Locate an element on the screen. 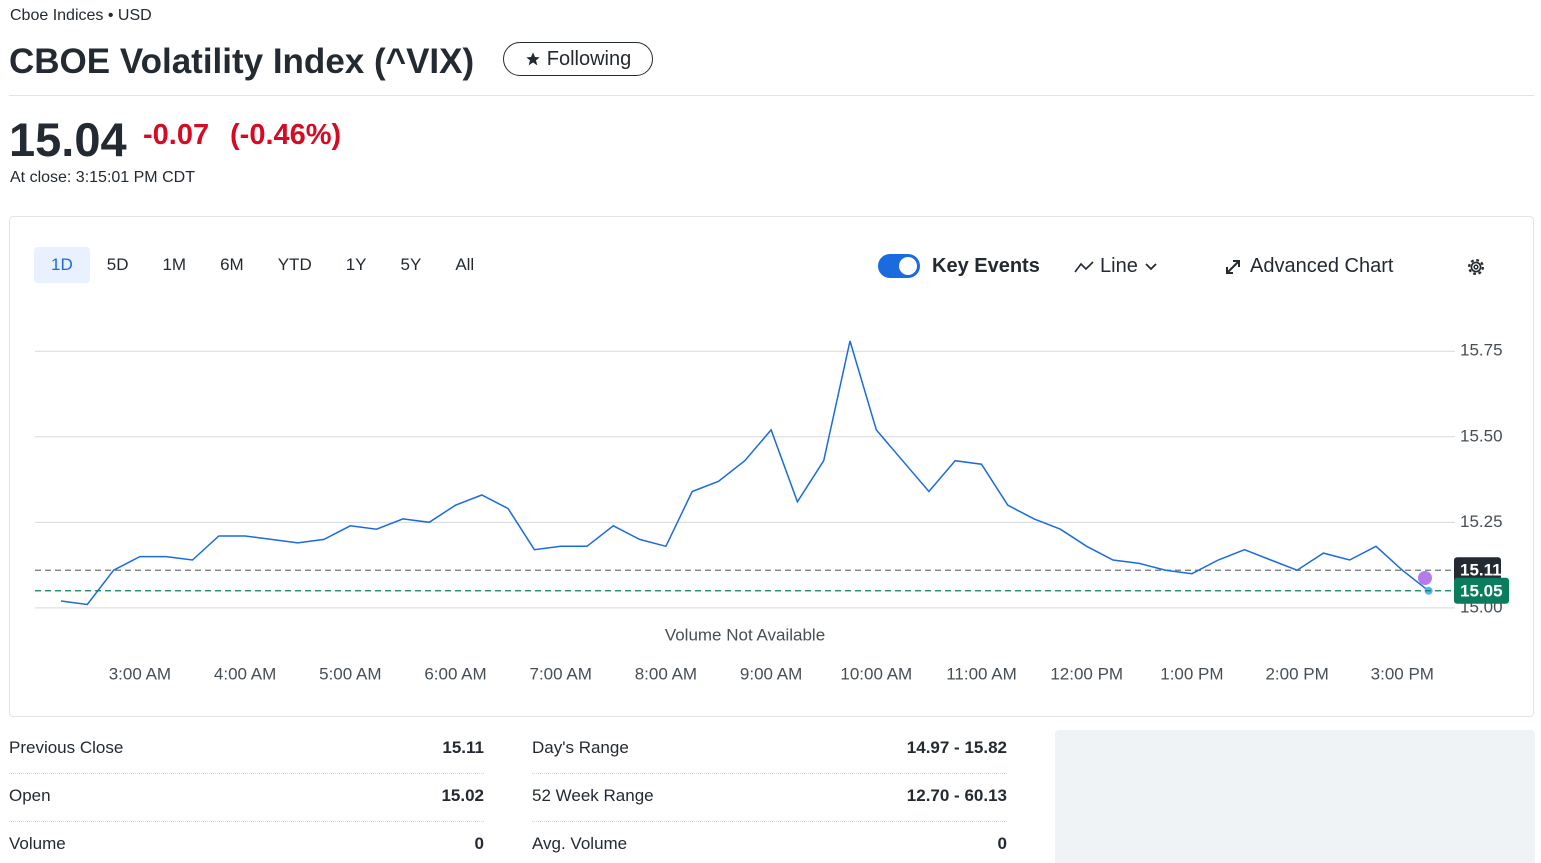  x-tick-label: 2:00 PM is located at coordinates (1296, 673).